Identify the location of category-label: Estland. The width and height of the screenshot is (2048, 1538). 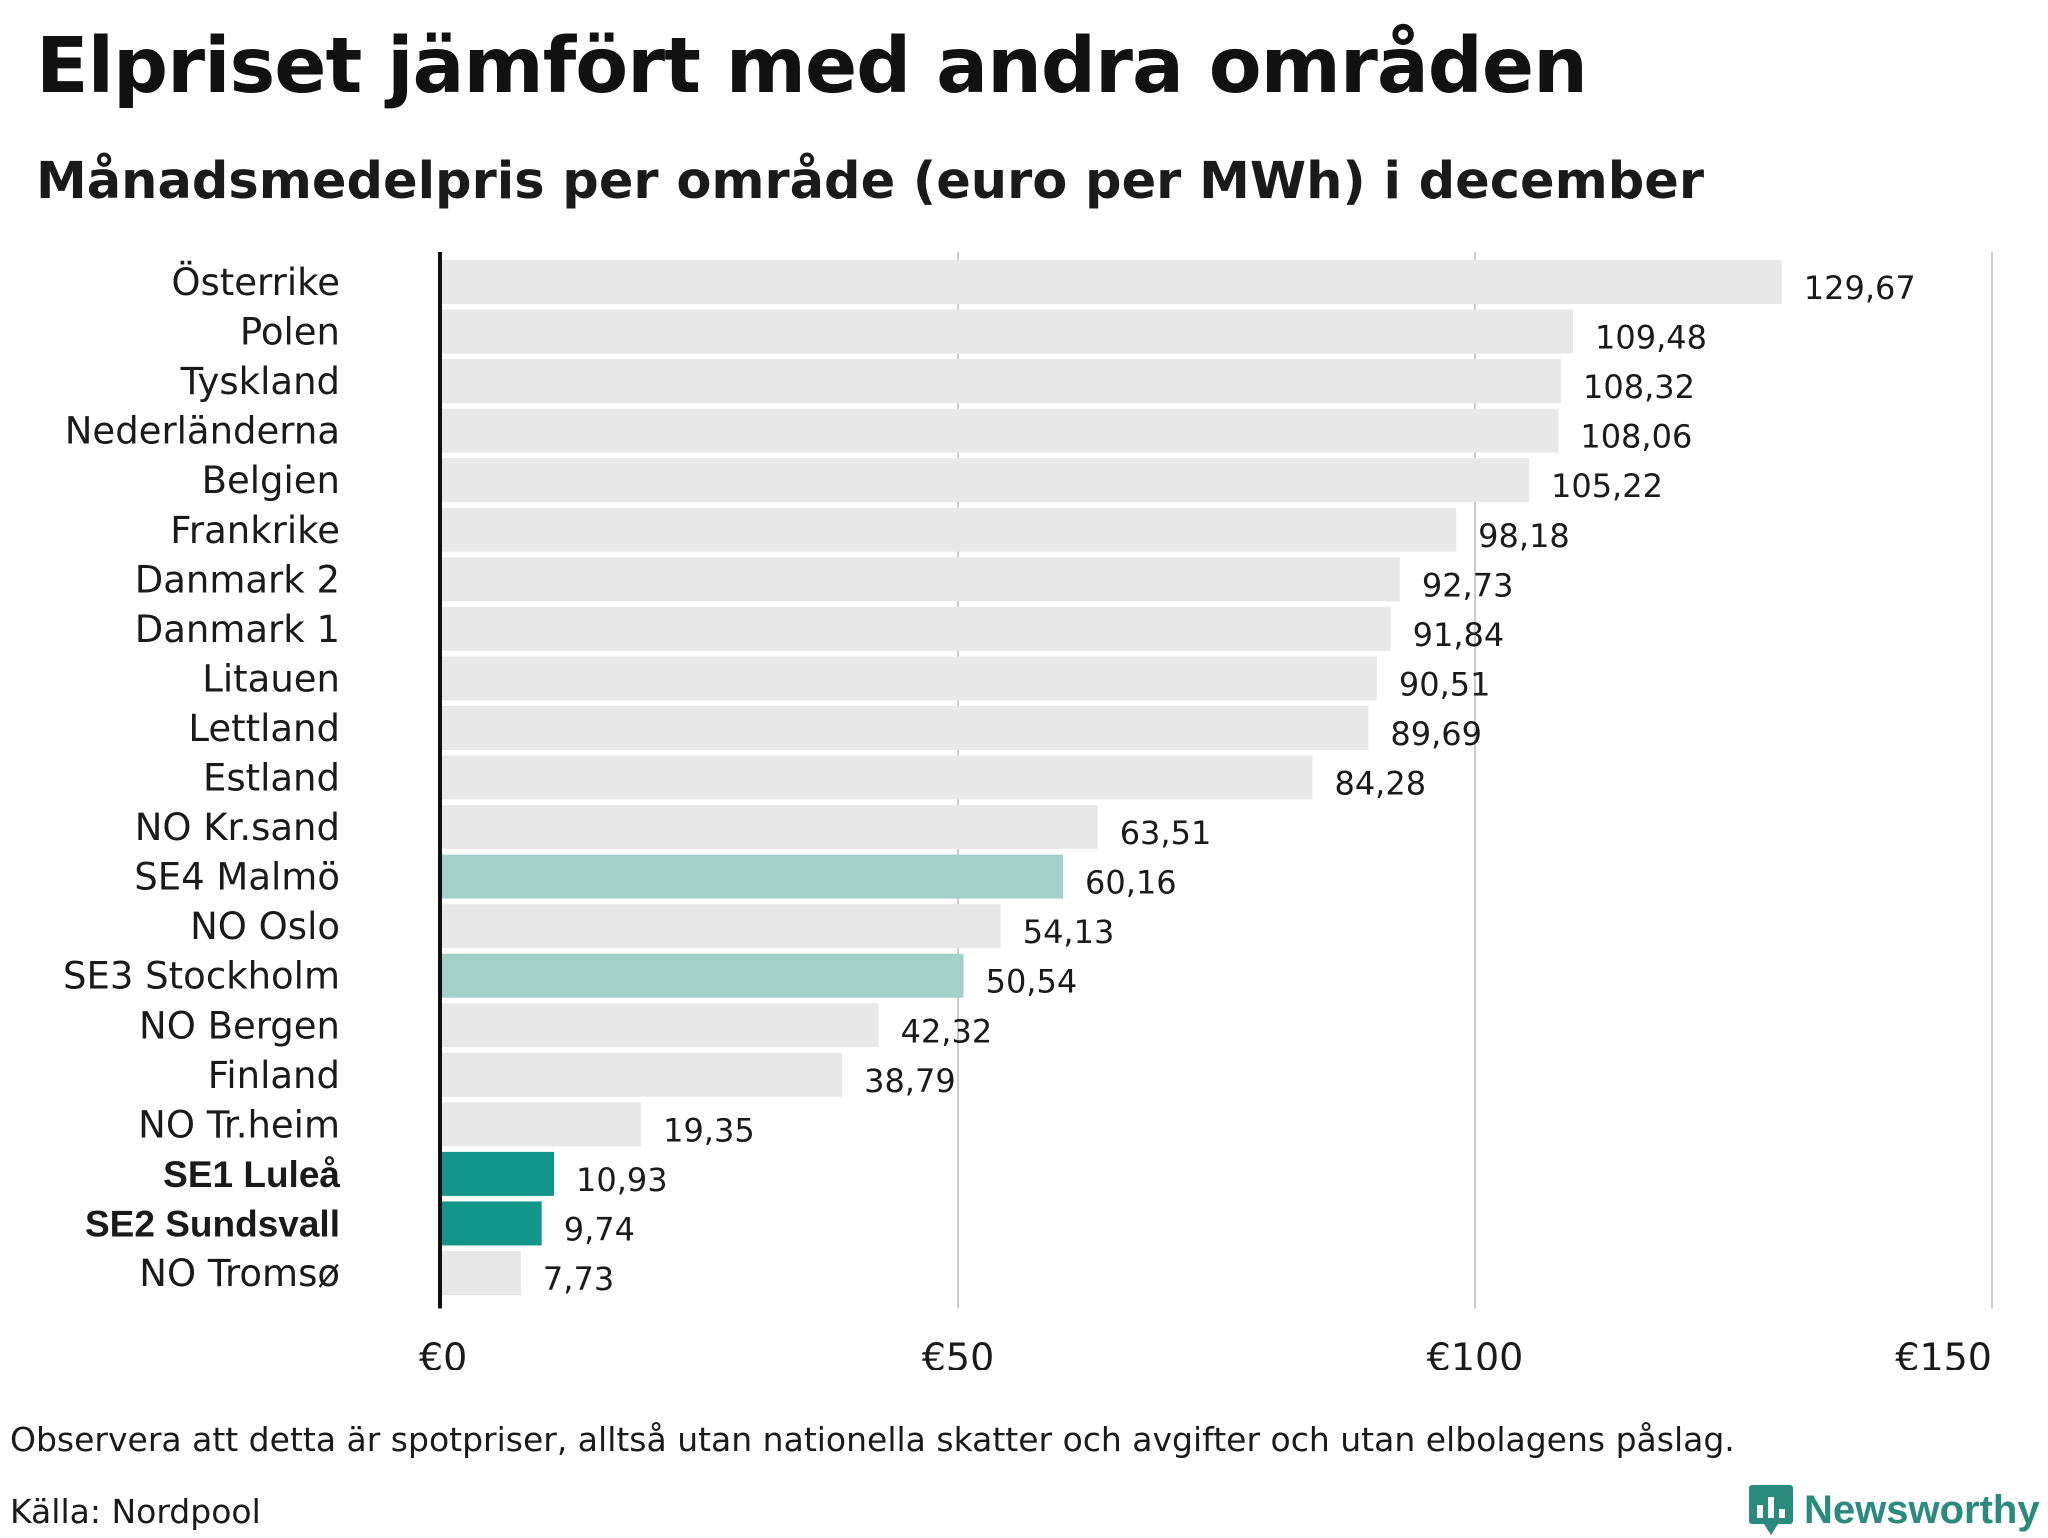
(271, 778).